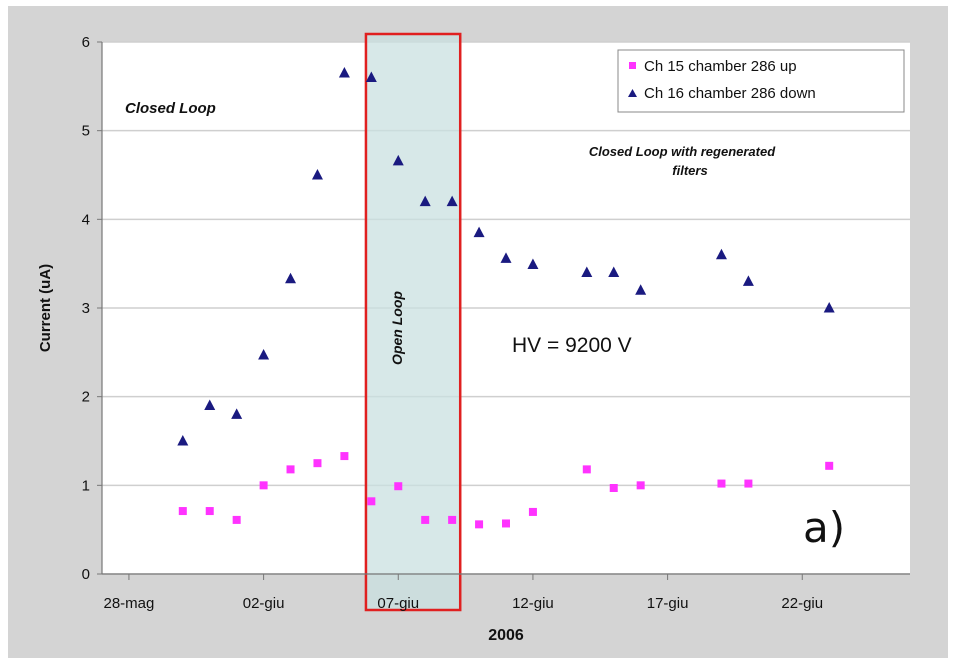  What do you see at coordinates (802, 603) in the screenshot?
I see `x-tick-label: 22-giu` at bounding box center [802, 603].